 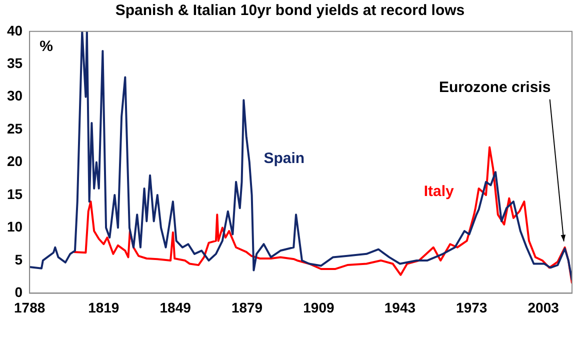 What do you see at coordinates (14, 128) in the screenshot?
I see `y-tick-label: 25` at bounding box center [14, 128].